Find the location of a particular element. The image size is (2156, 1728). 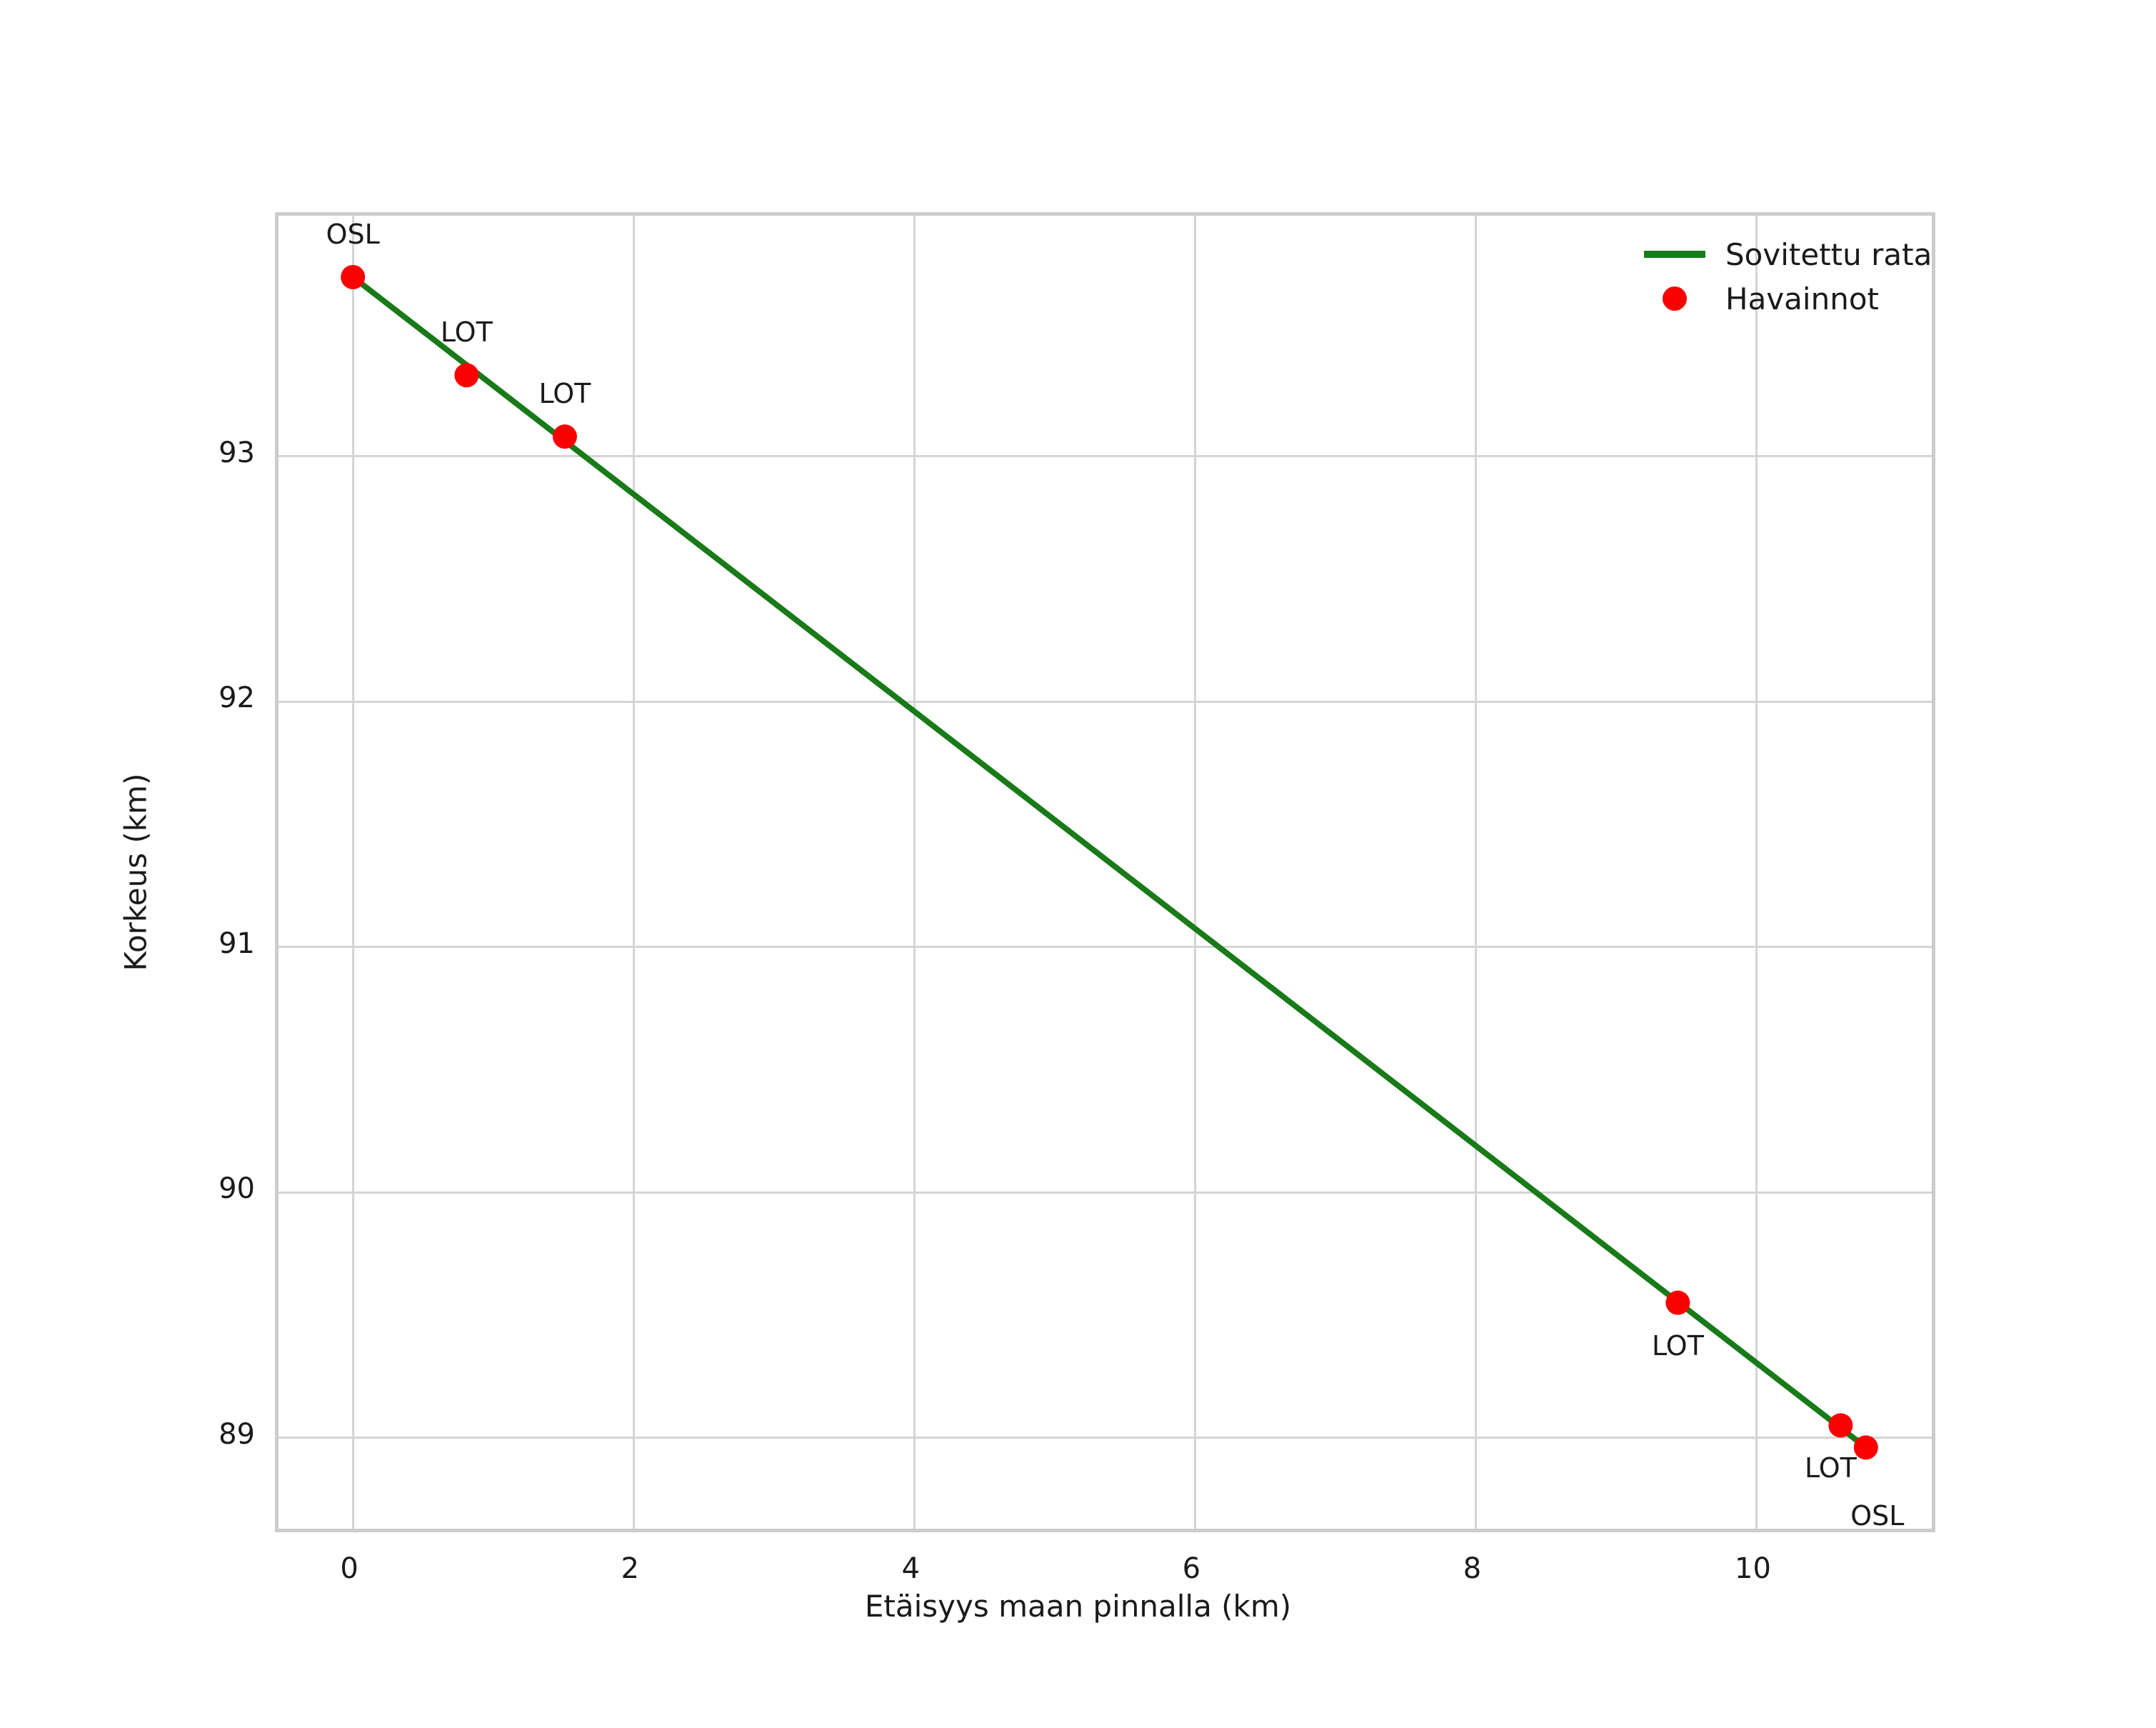

x-tick-label: 2 is located at coordinates (630, 1568).